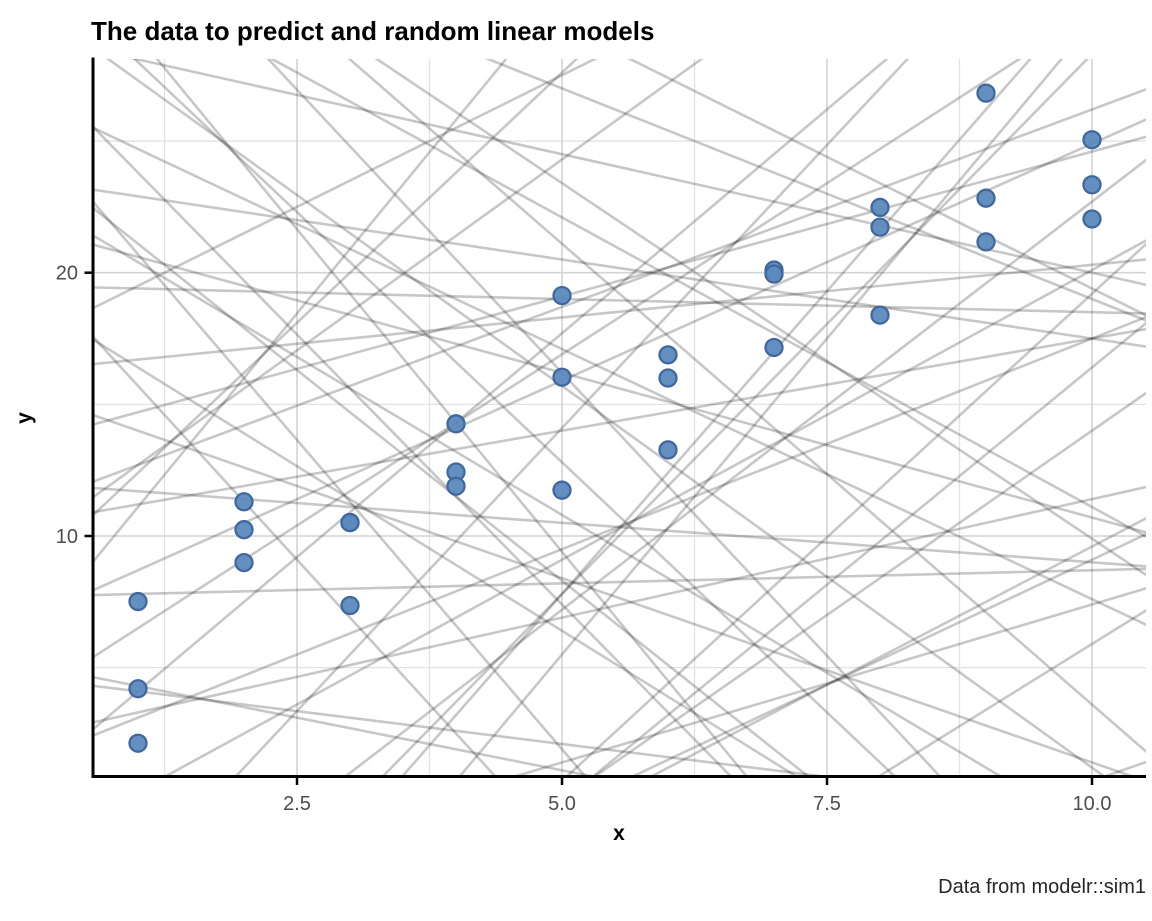 The height and width of the screenshot is (921, 1152). Describe the element at coordinates (1042, 887) in the screenshot. I see `caption: Data from modelr::sim1` at that location.